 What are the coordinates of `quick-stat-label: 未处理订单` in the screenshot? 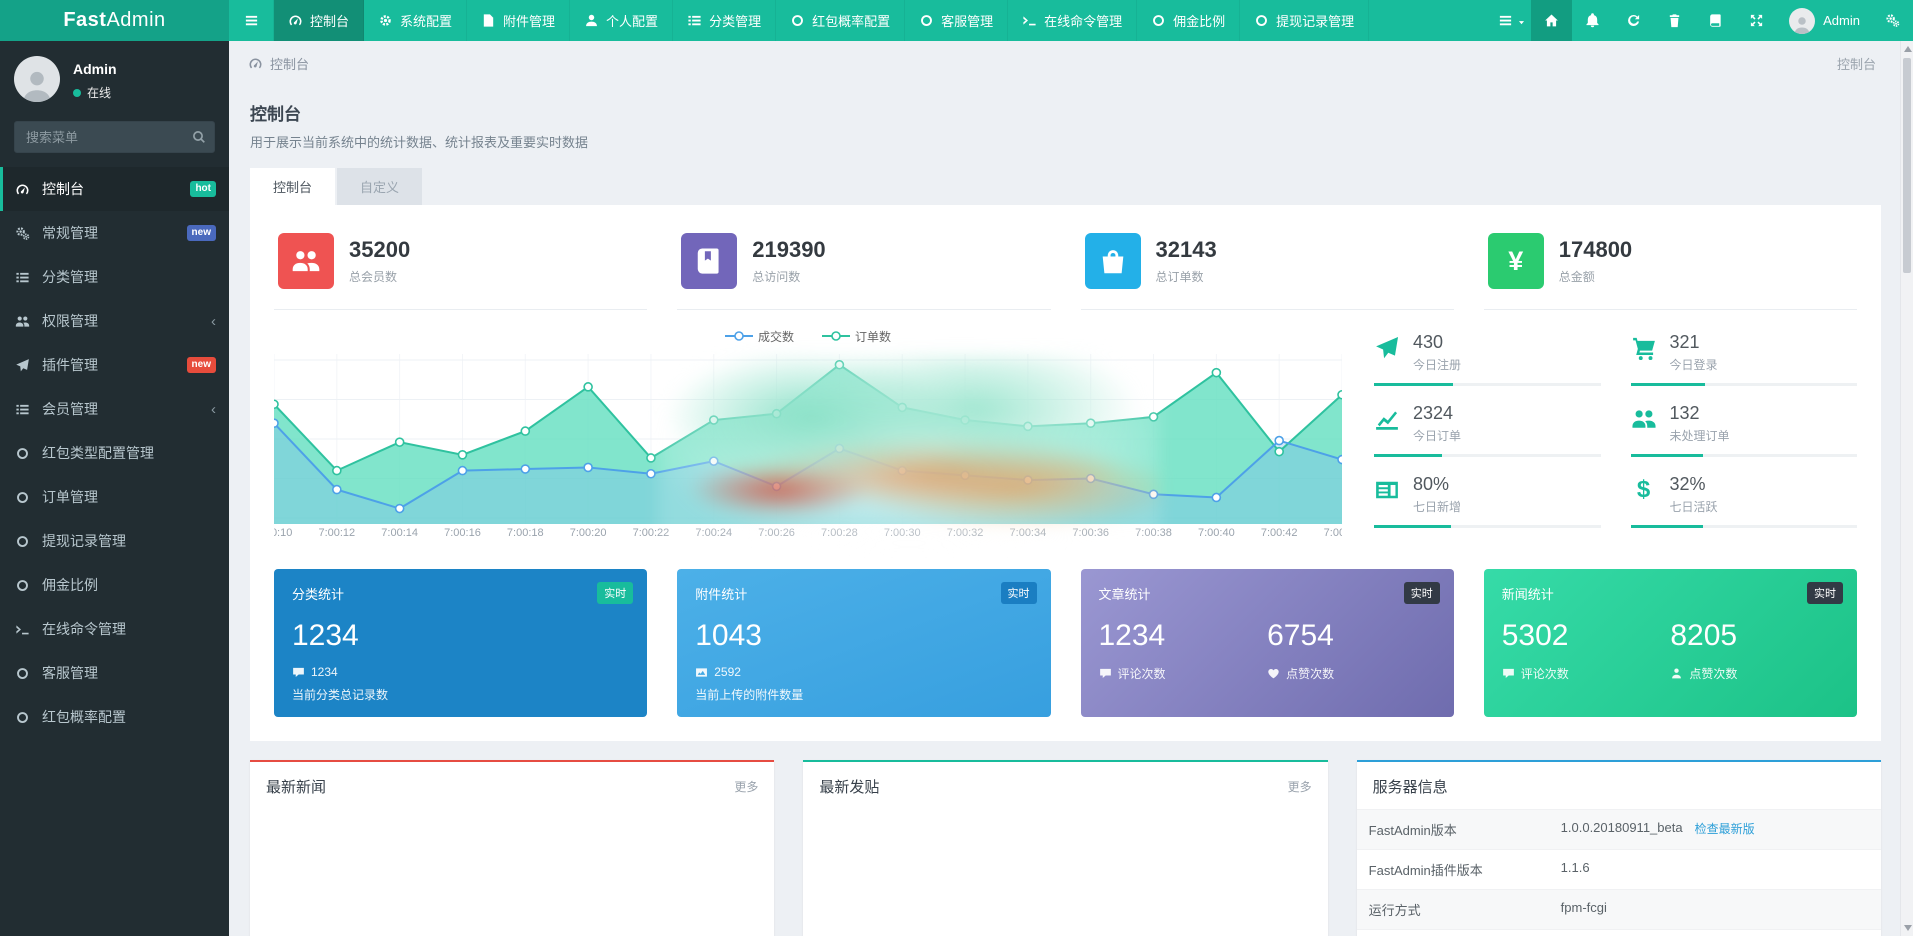 It's located at (1699, 436).